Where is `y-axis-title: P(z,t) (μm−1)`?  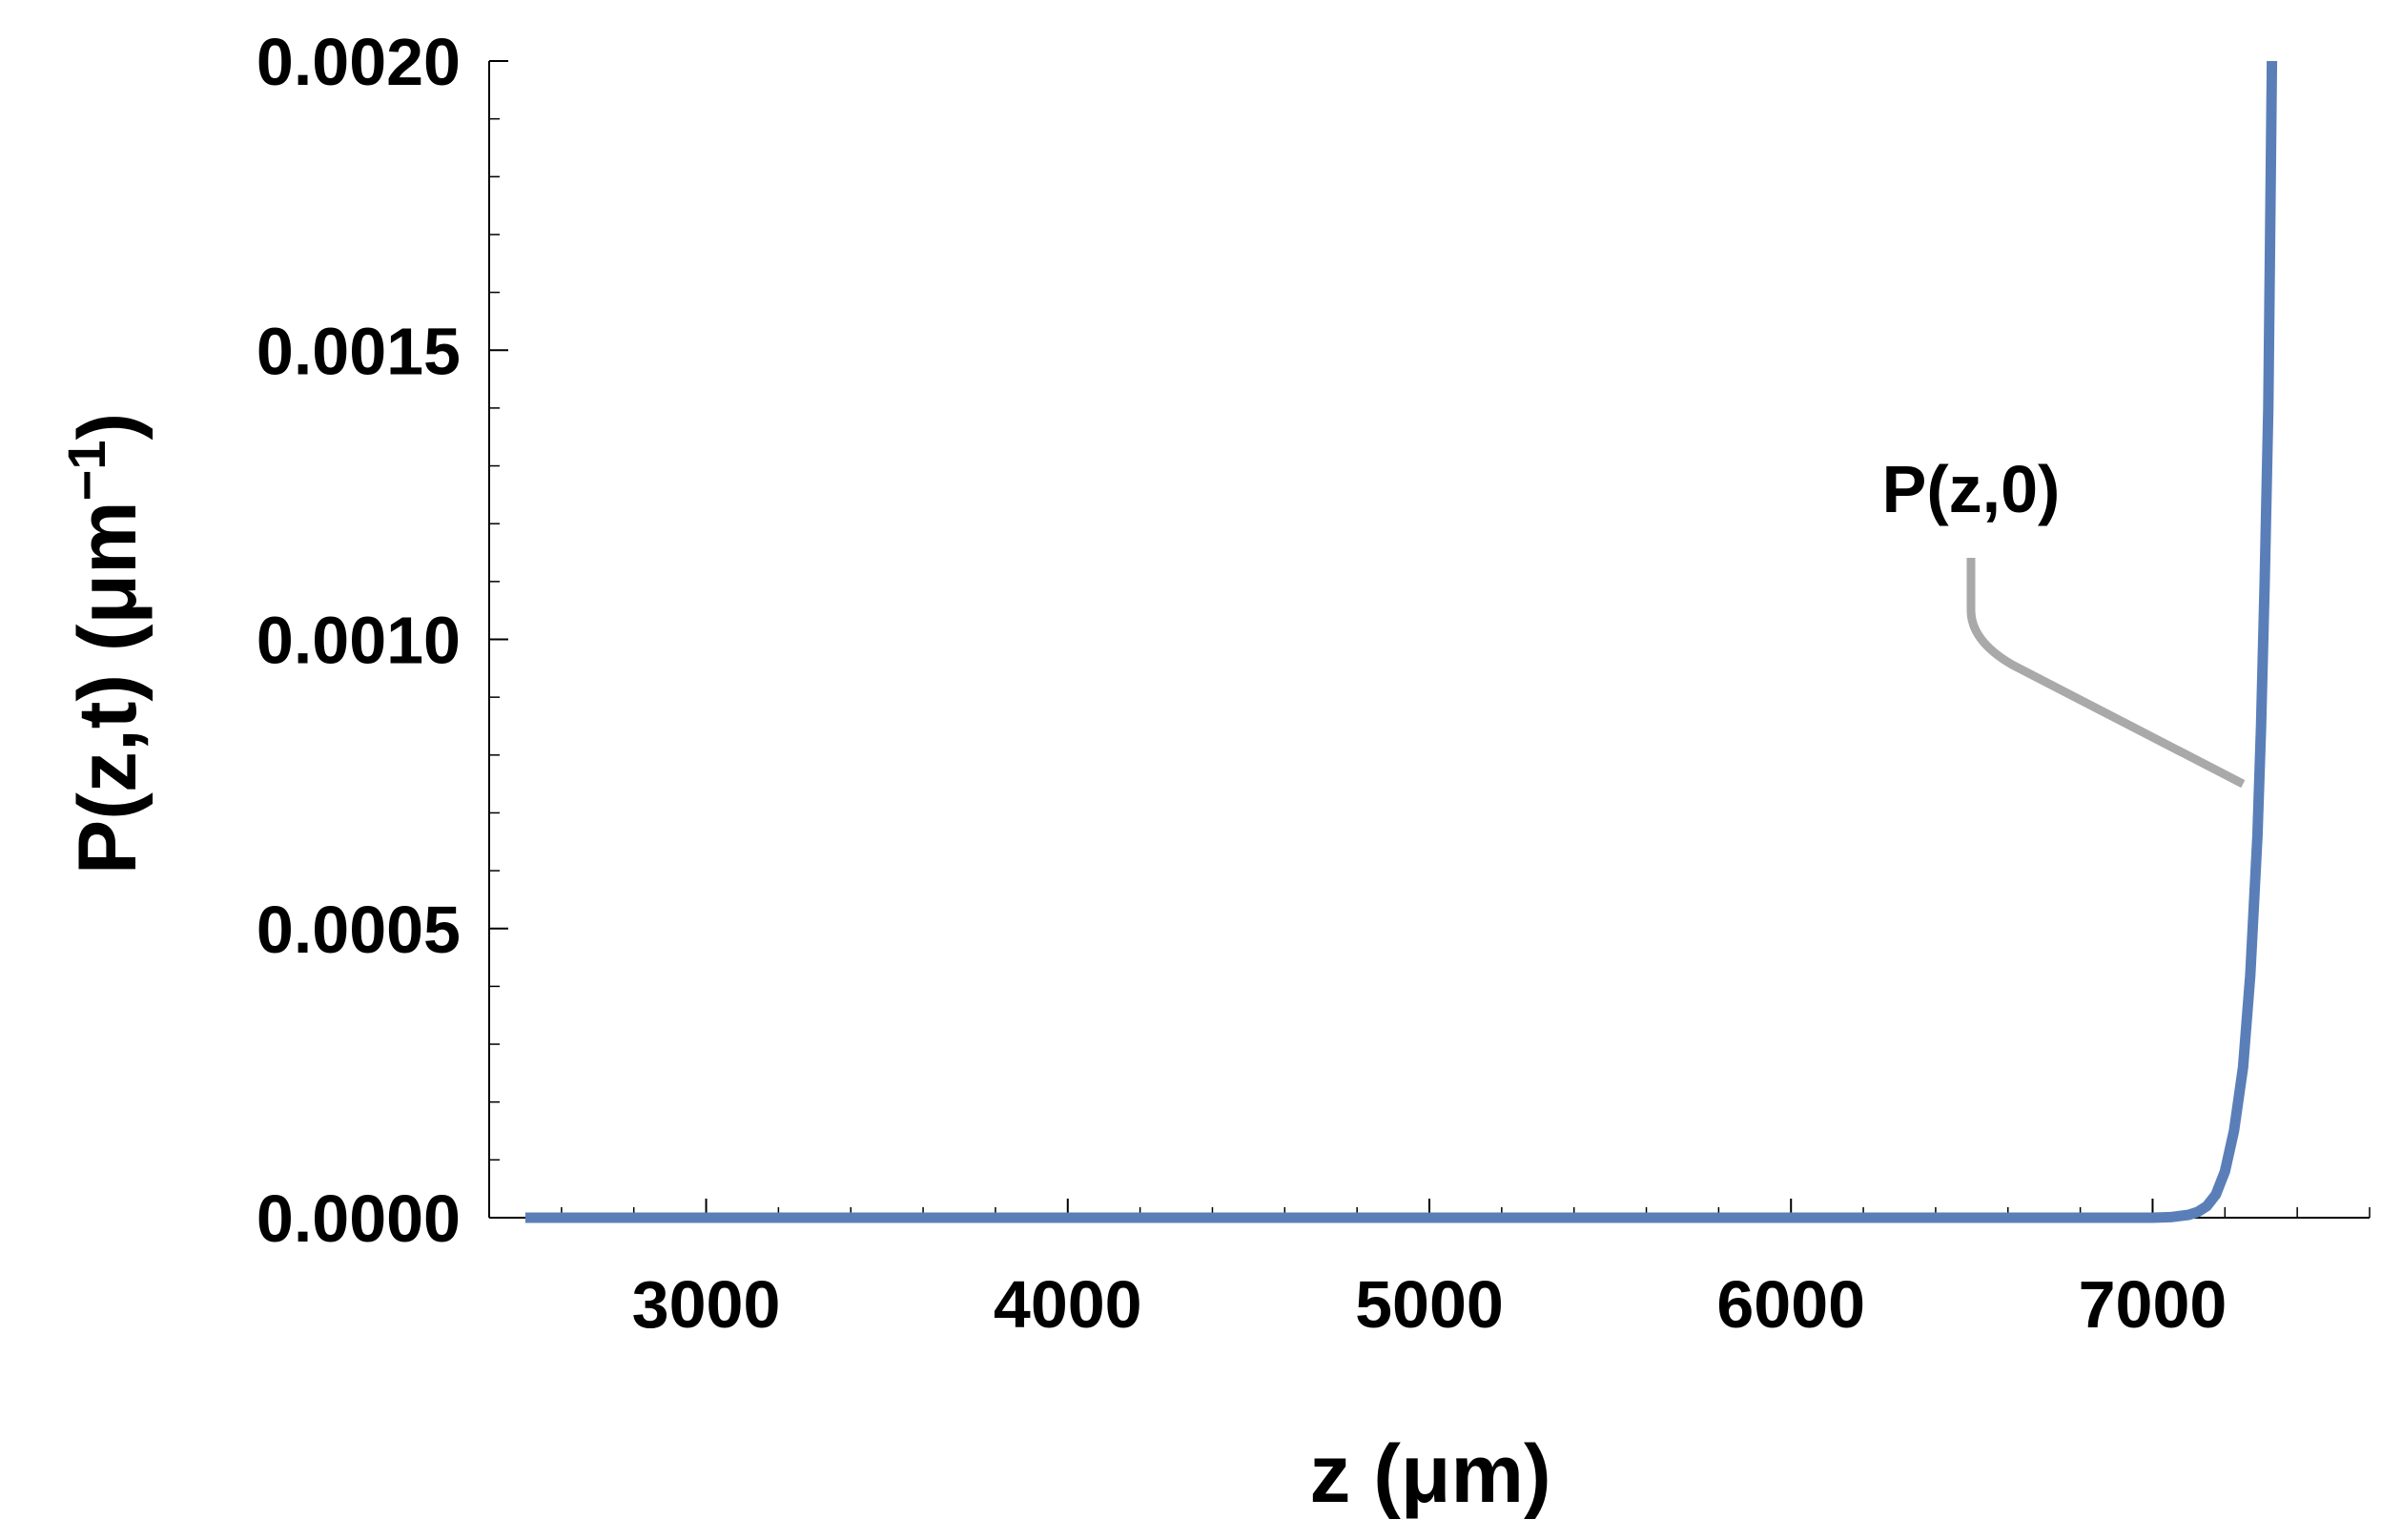
y-axis-title: P(z,t) (μm−1) is located at coordinates (105, 643).